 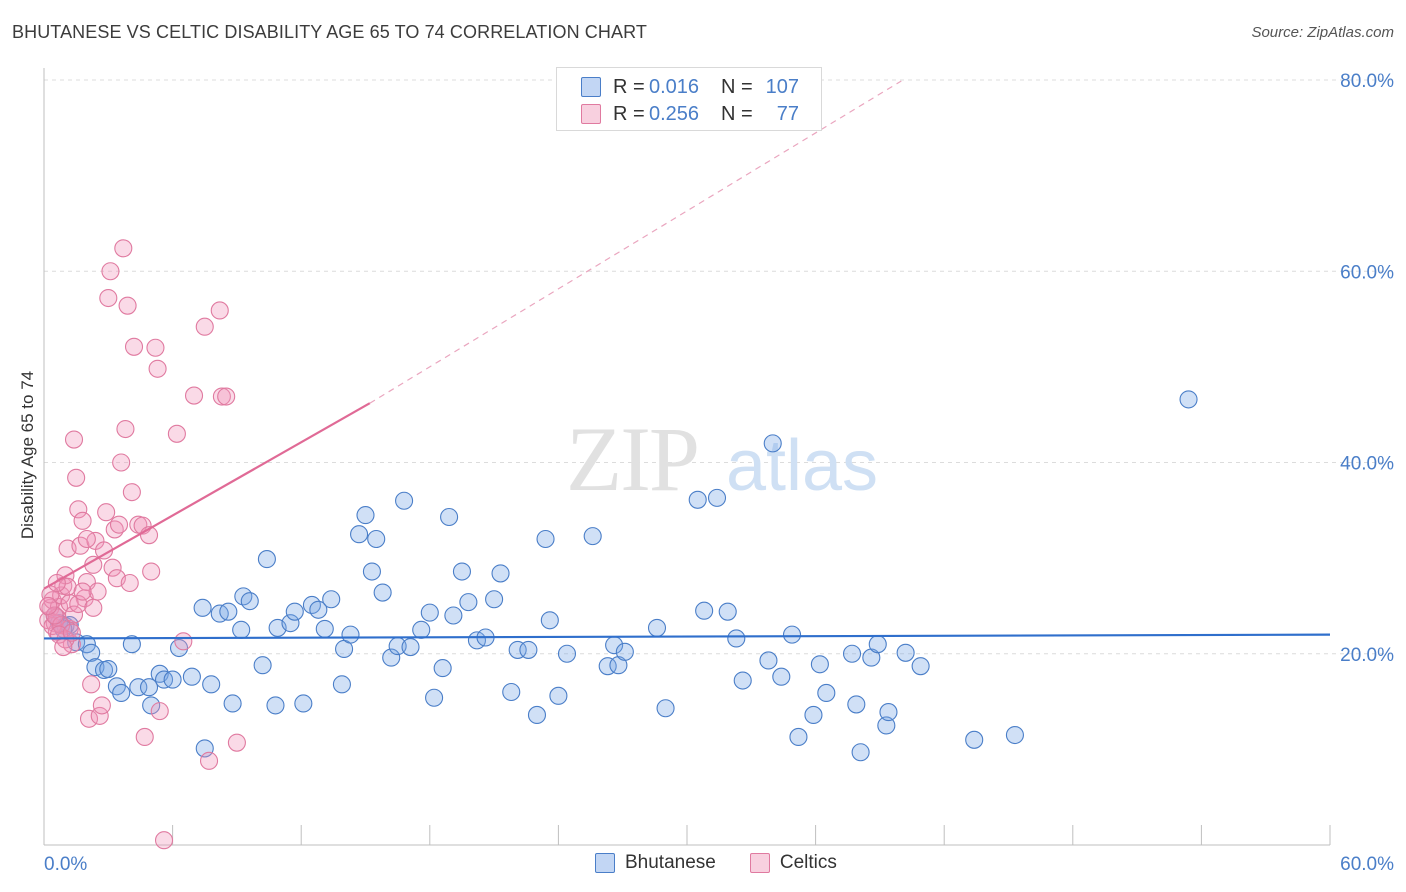 I want to click on legend-n-value: 77, so click(x=787, y=113).